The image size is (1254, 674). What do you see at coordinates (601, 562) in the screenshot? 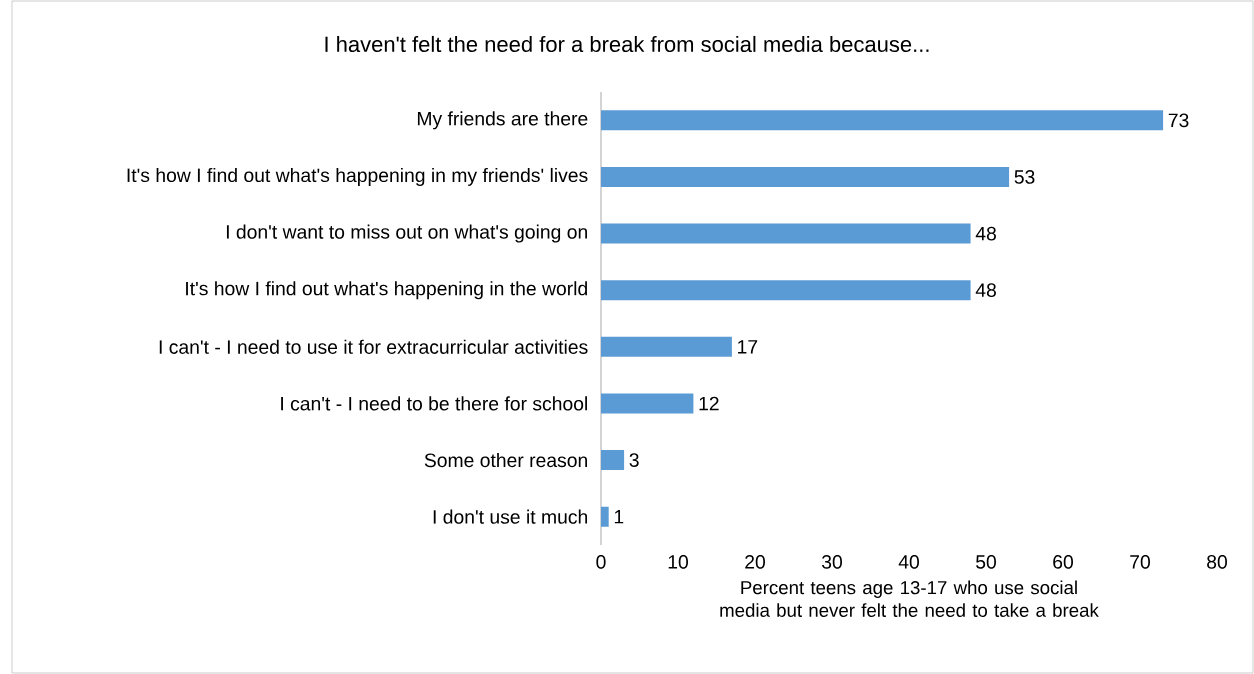
I see `x-tick-label: 0` at bounding box center [601, 562].